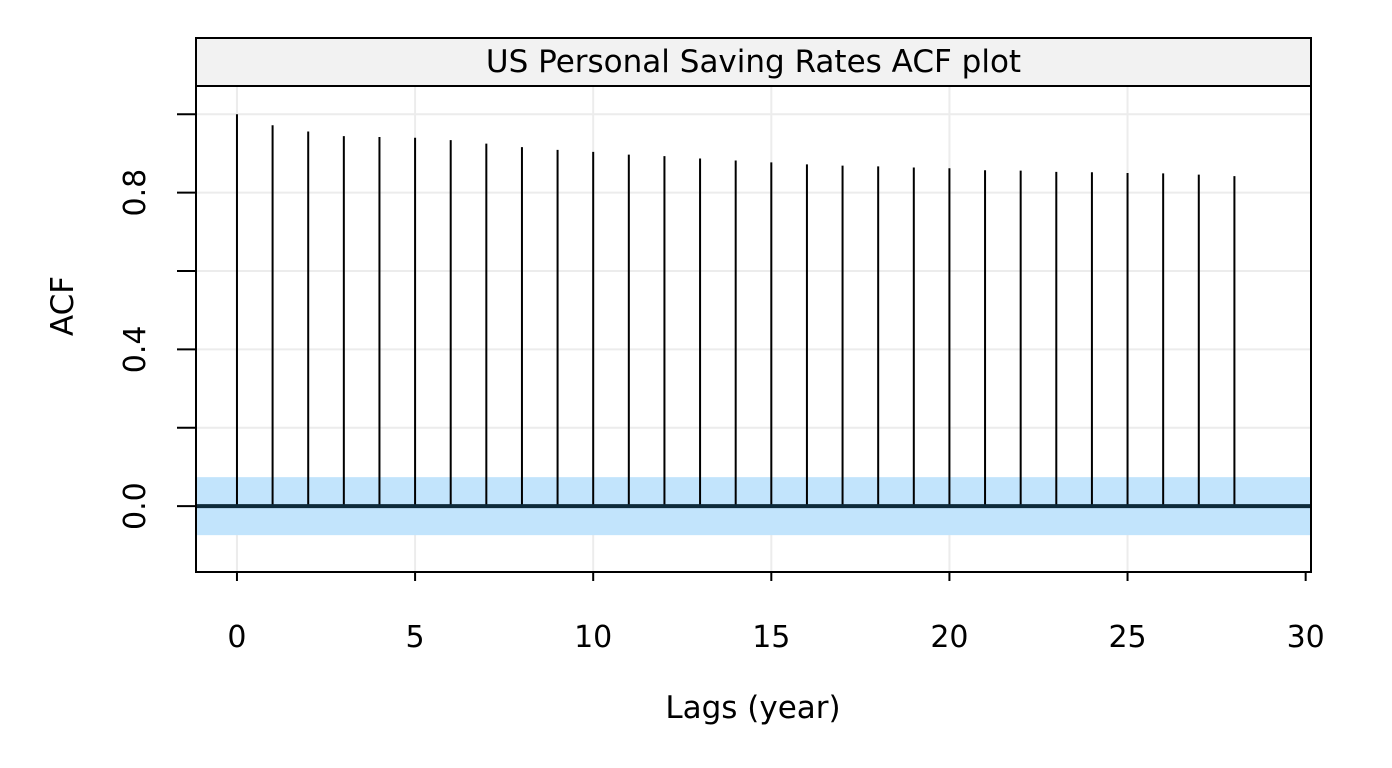 The height and width of the screenshot is (768, 1392). I want to click on x-tick-label-0: 0, so click(236, 637).